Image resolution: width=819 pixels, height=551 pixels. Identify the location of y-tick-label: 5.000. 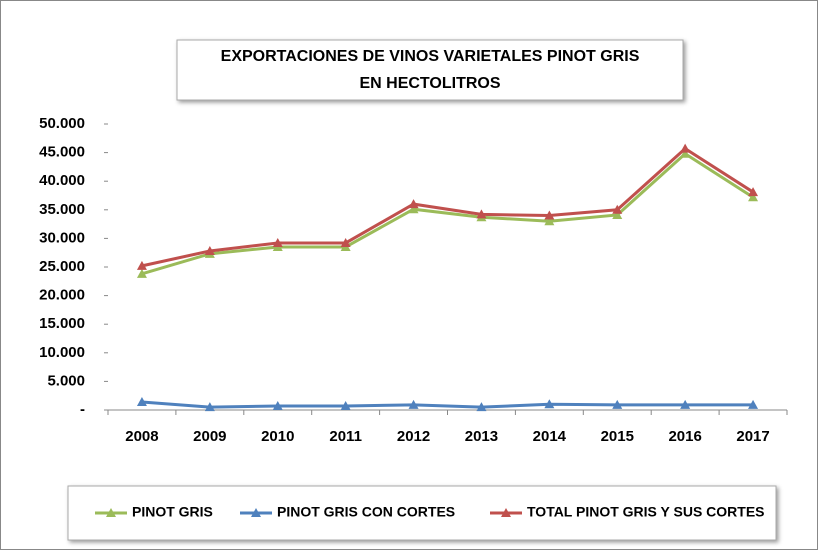
(66, 380).